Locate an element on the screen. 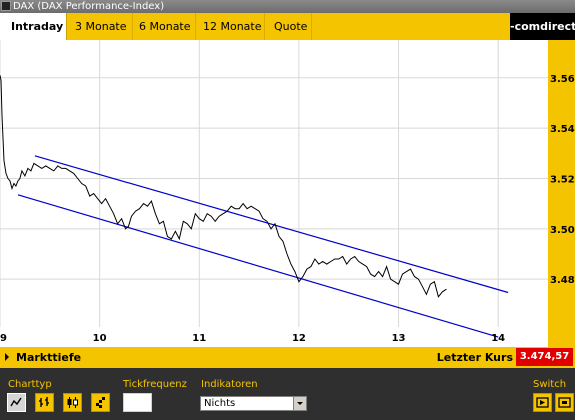 The height and width of the screenshot is (420, 575). chart-type-line-button is located at coordinates (16, 402).